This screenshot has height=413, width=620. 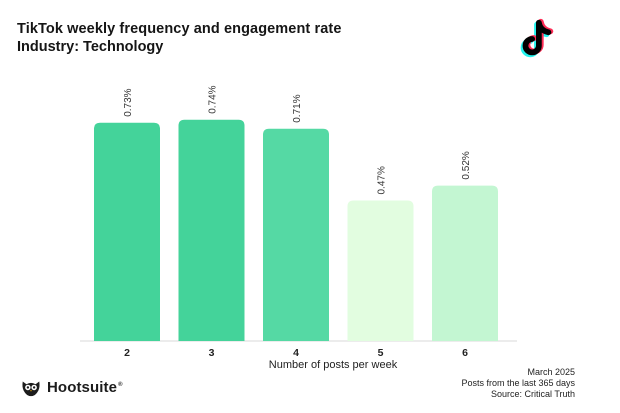 What do you see at coordinates (90, 47) in the screenshot?
I see `chart-subtitle: Industry: Technology` at bounding box center [90, 47].